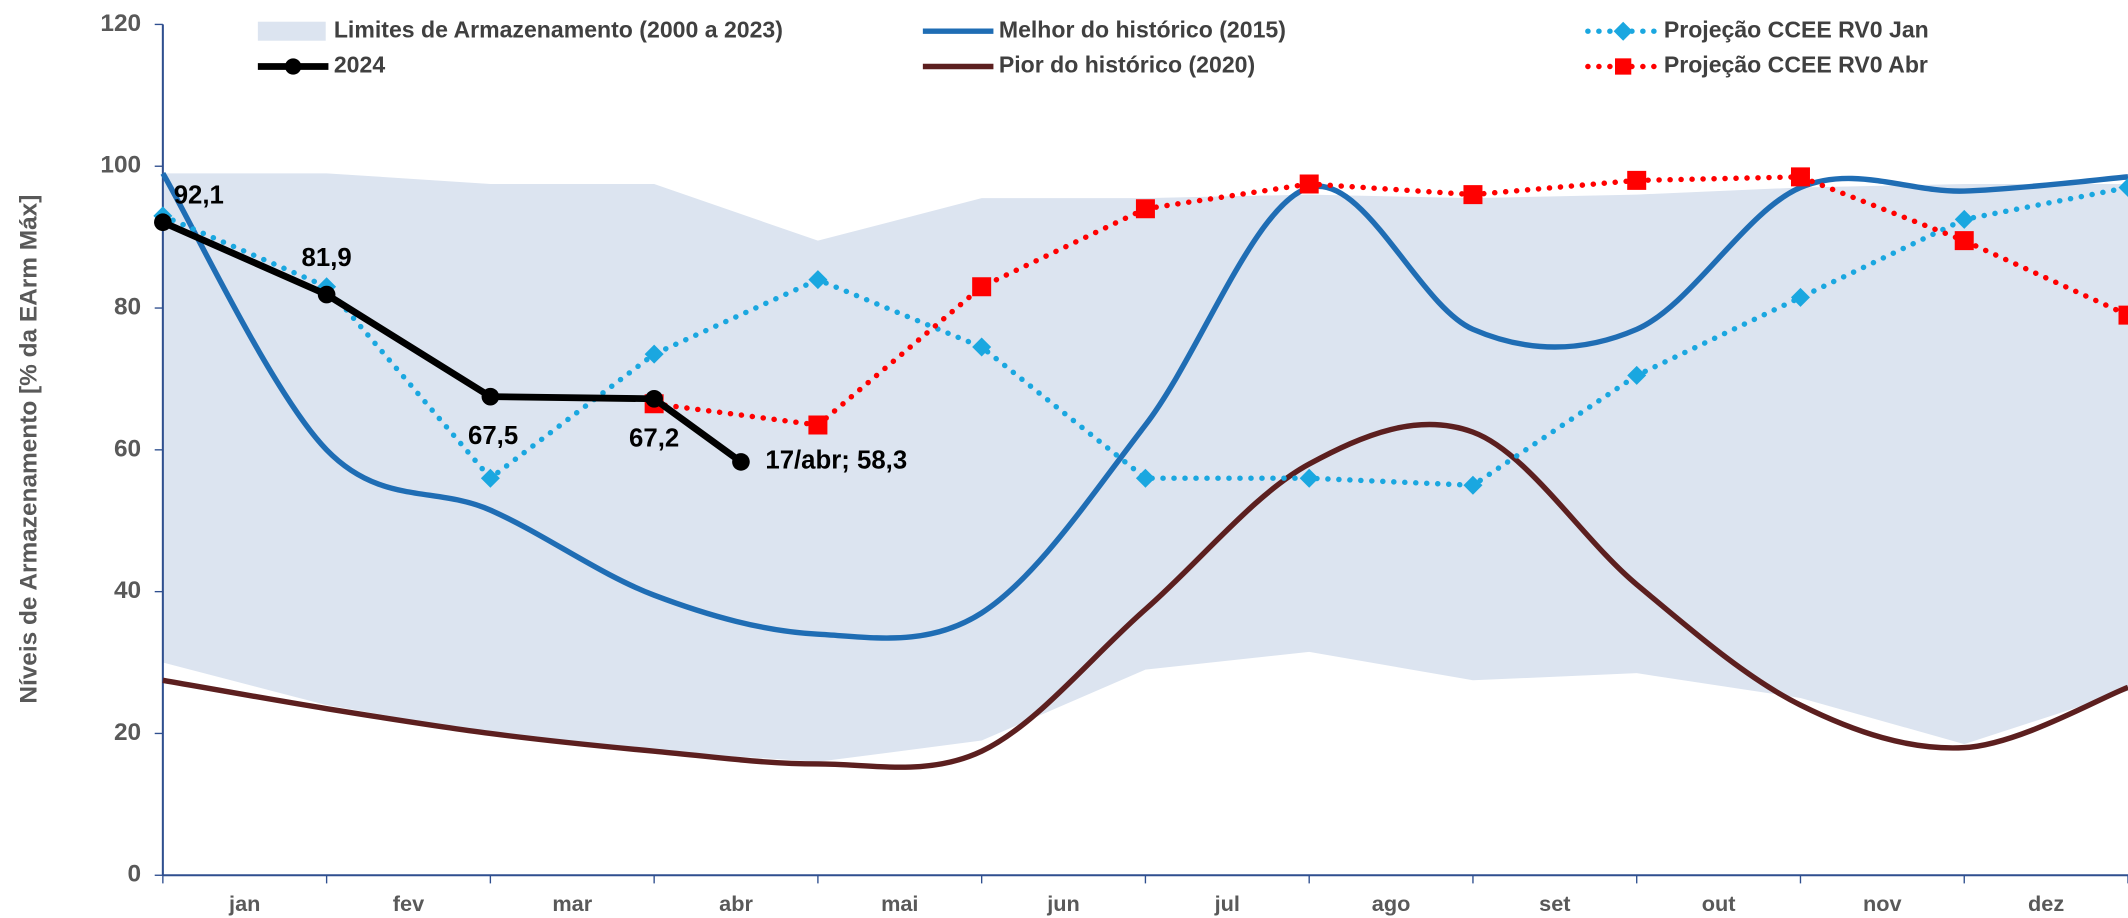 The height and width of the screenshot is (918, 2128). I want to click on y-tick-label: 100, so click(120, 165).